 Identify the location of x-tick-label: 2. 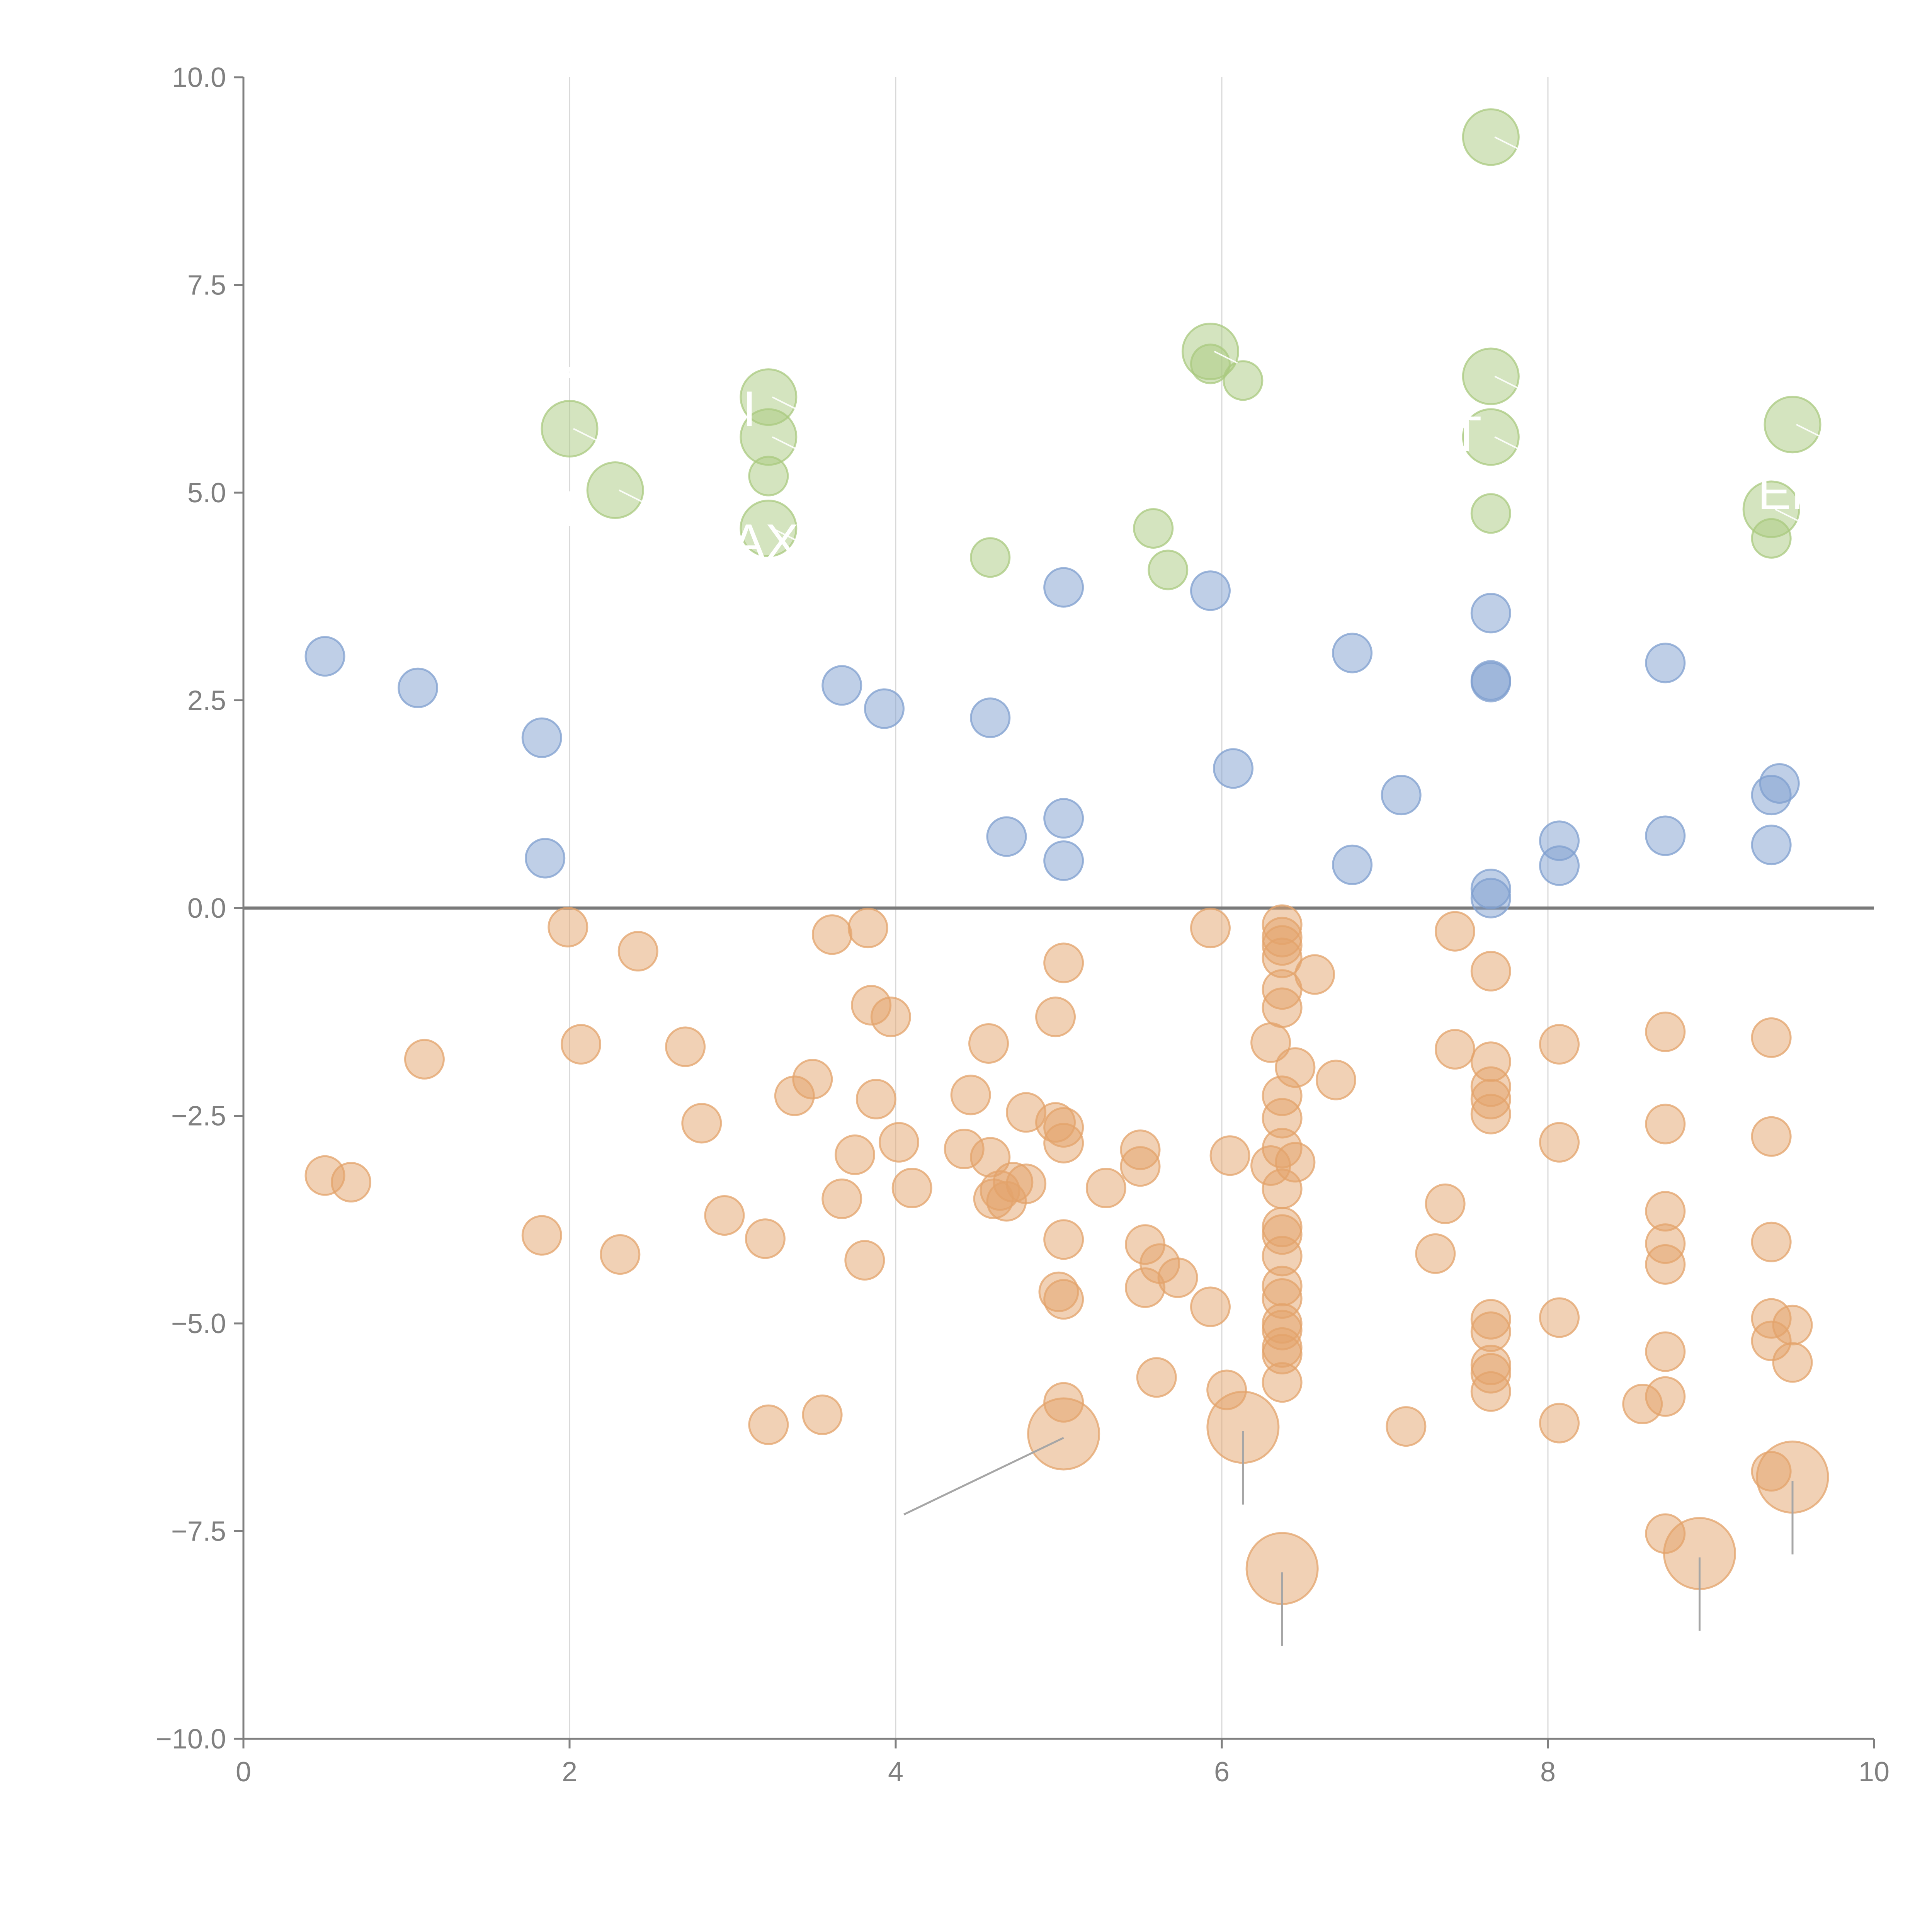
(570, 1772).